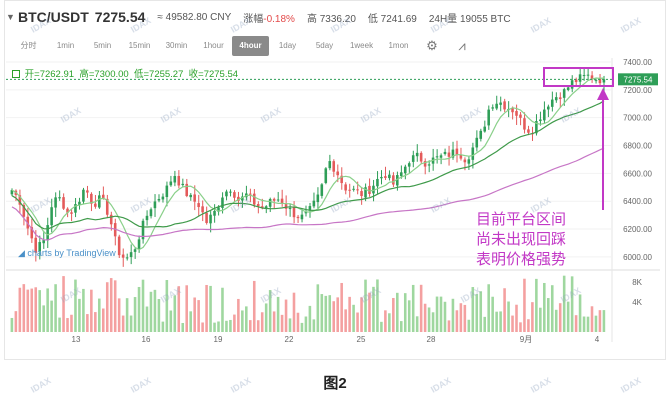 The image size is (670, 402). What do you see at coordinates (638, 79) in the screenshot?
I see `current-price-label: 7275.54` at bounding box center [638, 79].